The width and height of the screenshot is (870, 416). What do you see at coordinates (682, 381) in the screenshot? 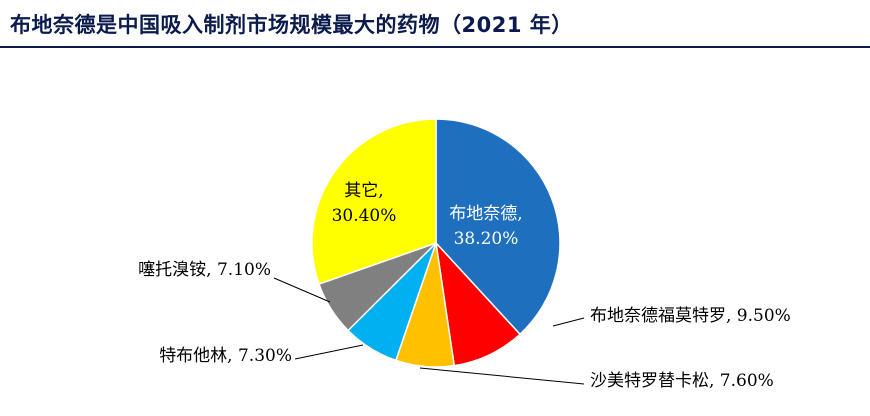
I see `slice-2-label: 沙美特罗替卡松, 7.60%` at bounding box center [682, 381].